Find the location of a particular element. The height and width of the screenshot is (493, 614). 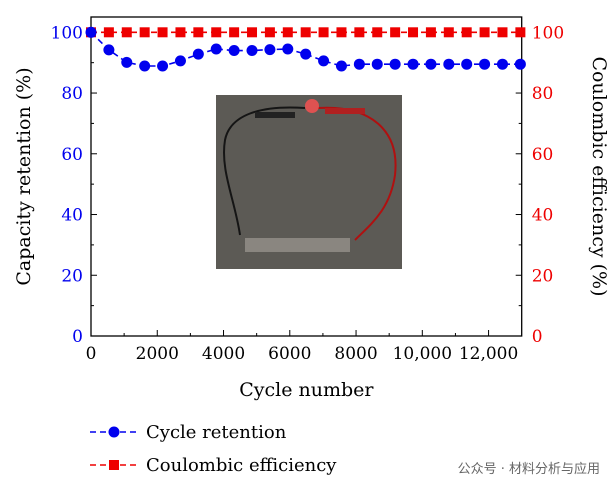

y-left-tick-label: 40 is located at coordinates (72, 216).